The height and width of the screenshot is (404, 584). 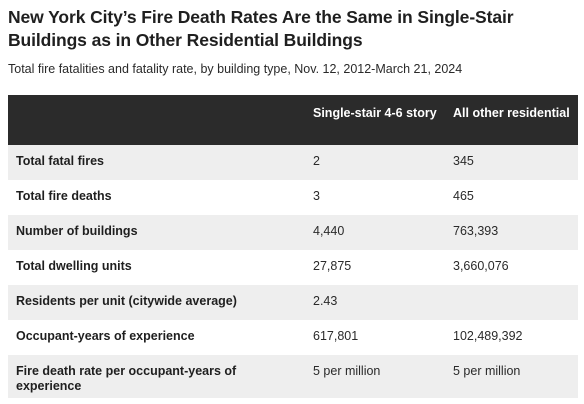 I want to click on other-residential-value: 102,489,392, so click(x=488, y=336).